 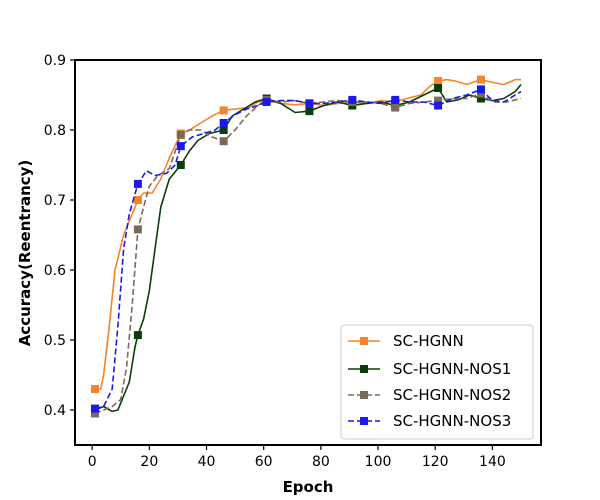 I want to click on x-axis-title: Epoch, so click(x=308, y=487).